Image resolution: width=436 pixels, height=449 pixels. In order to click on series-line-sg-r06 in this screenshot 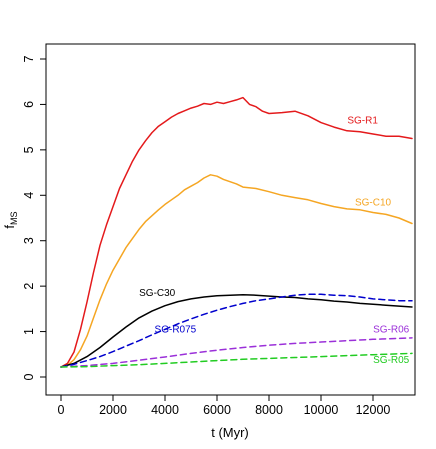, I will do `click(236, 352)`.